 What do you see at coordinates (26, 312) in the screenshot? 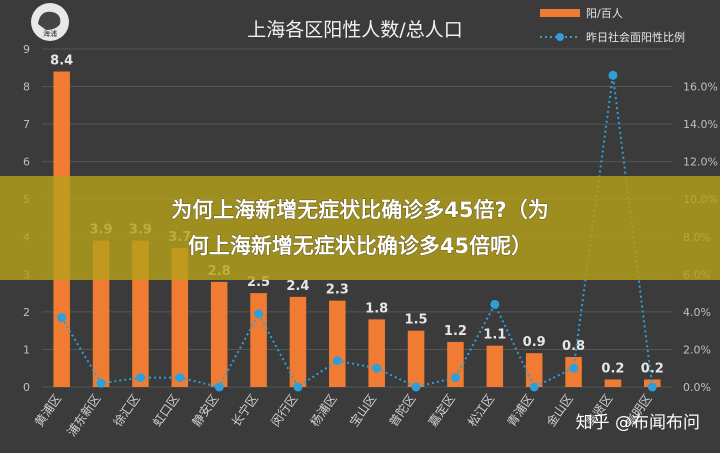
I see `y-left-tick-label: 2` at bounding box center [26, 312].